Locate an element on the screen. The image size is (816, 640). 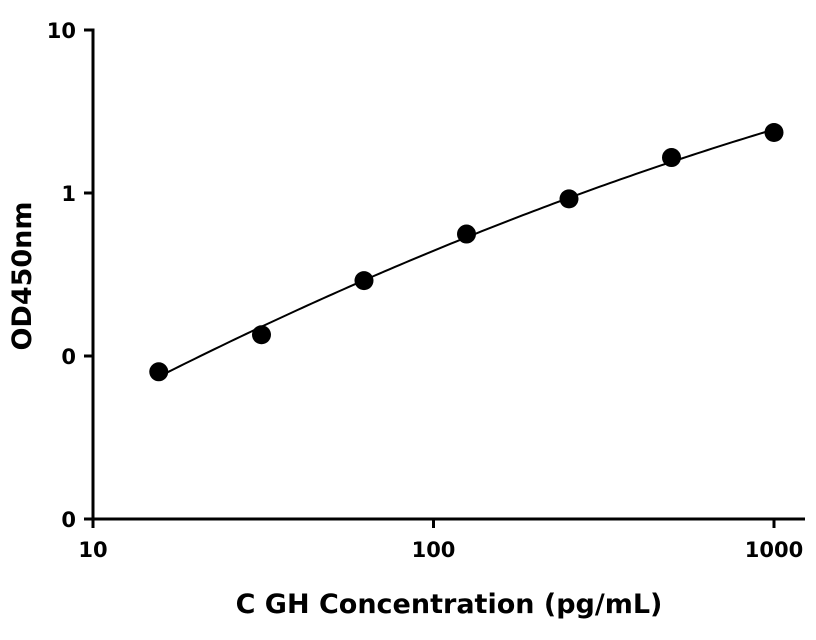
x-axis-ticks: 10 100 1000 is located at coordinates (440, 540).